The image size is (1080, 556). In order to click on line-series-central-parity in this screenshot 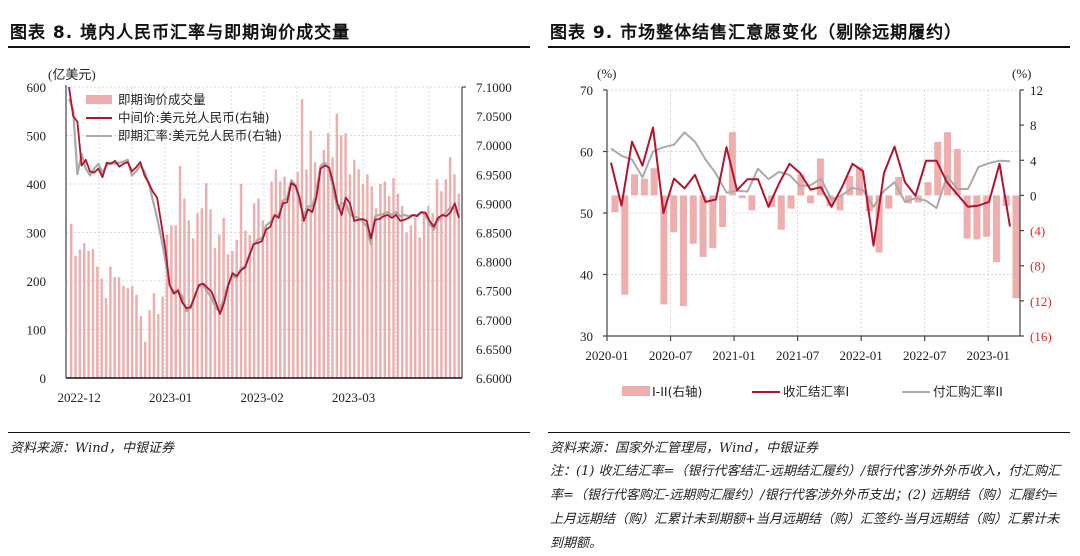, I will do `click(264, 200)`.